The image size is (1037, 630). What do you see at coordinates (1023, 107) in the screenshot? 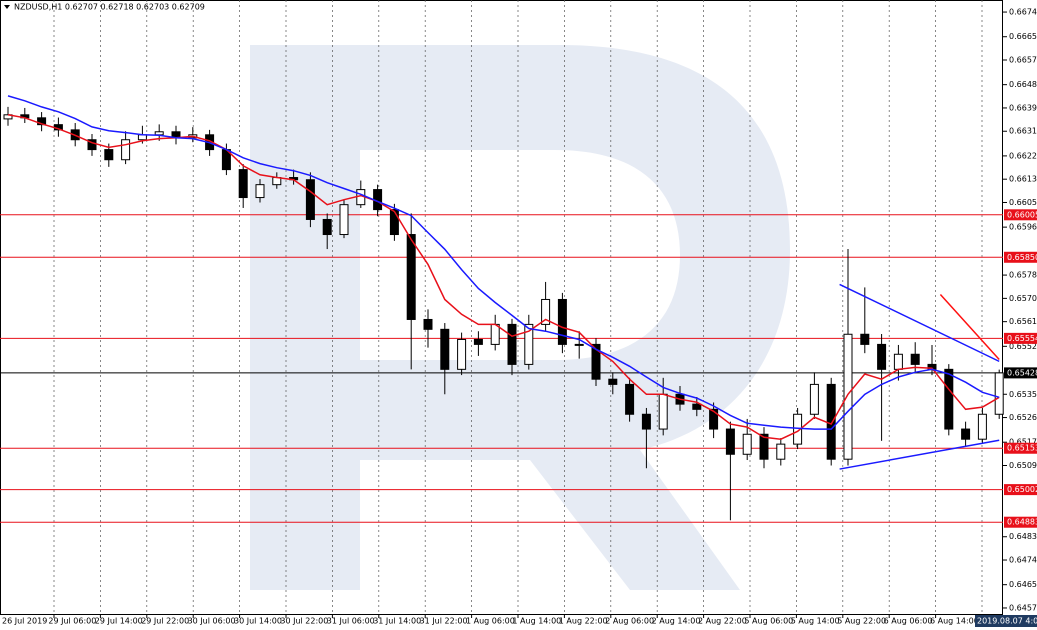
I see `y-tick-label: 0.66395` at bounding box center [1023, 107].